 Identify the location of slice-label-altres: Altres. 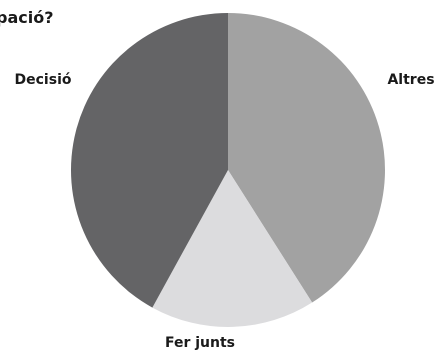
(410, 80).